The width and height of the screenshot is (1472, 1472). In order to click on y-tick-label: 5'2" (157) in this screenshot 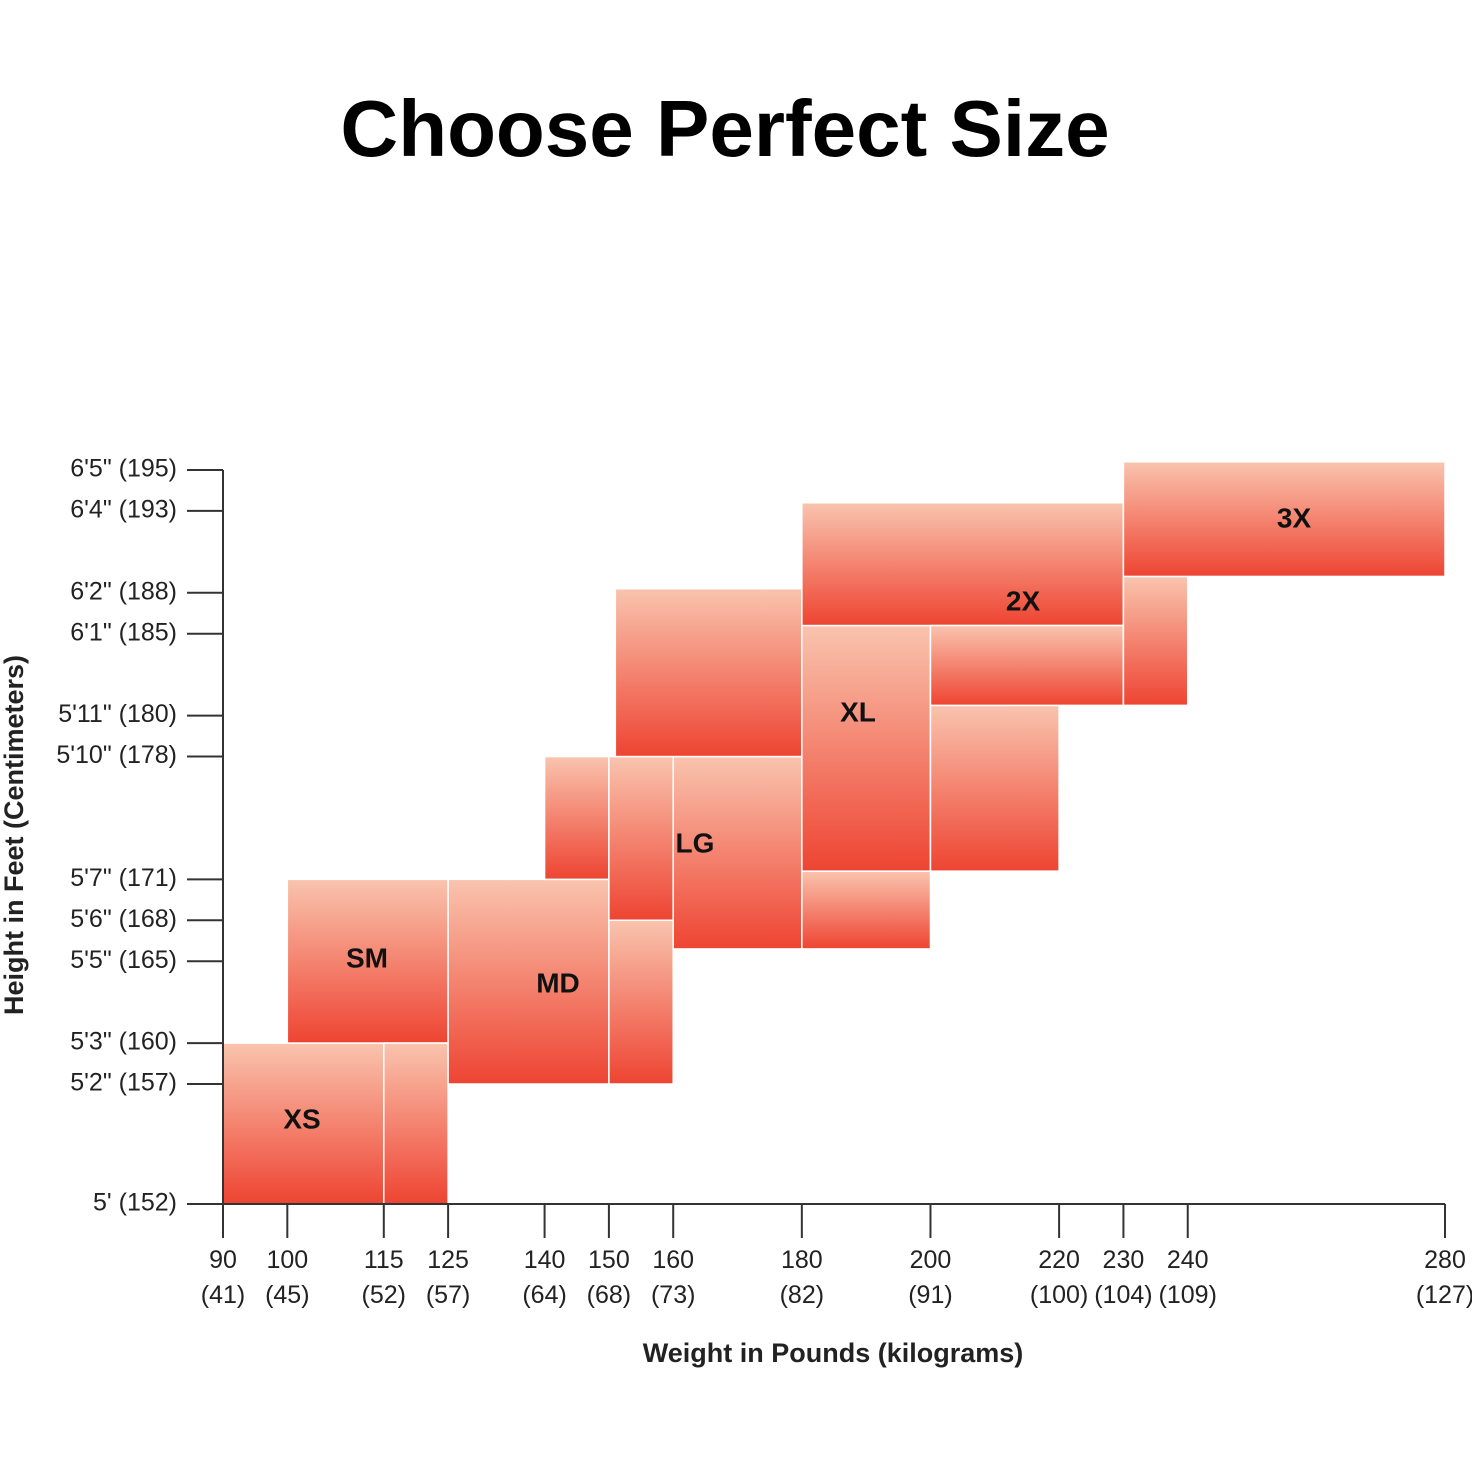, I will do `click(123, 1083)`.